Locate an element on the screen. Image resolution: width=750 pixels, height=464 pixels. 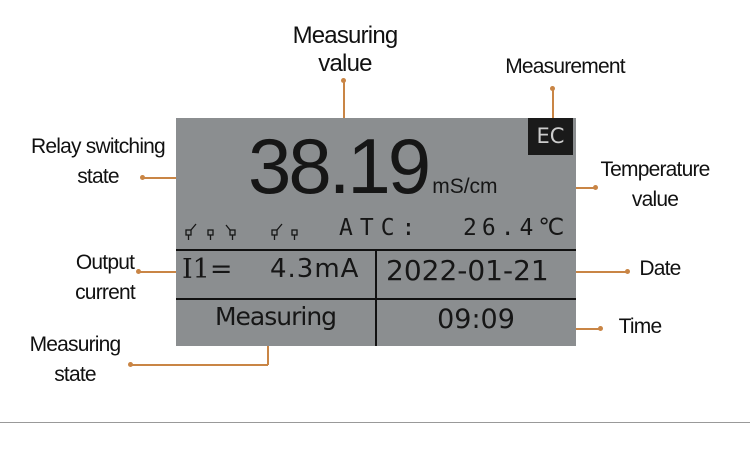
label-time: Time is located at coordinates (640, 326).